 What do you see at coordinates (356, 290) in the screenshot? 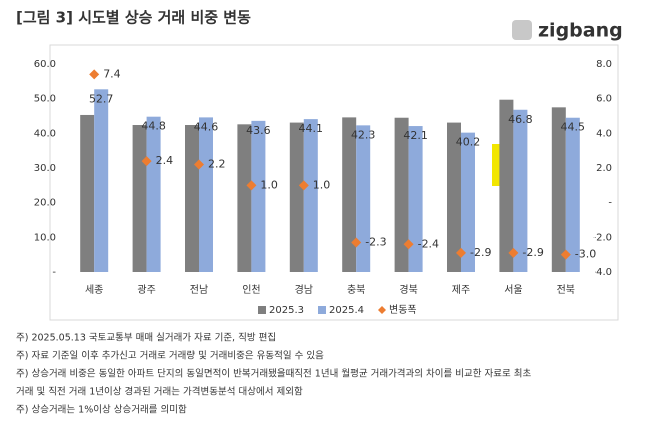
I see `x-tick-label: 충북` at bounding box center [356, 290].